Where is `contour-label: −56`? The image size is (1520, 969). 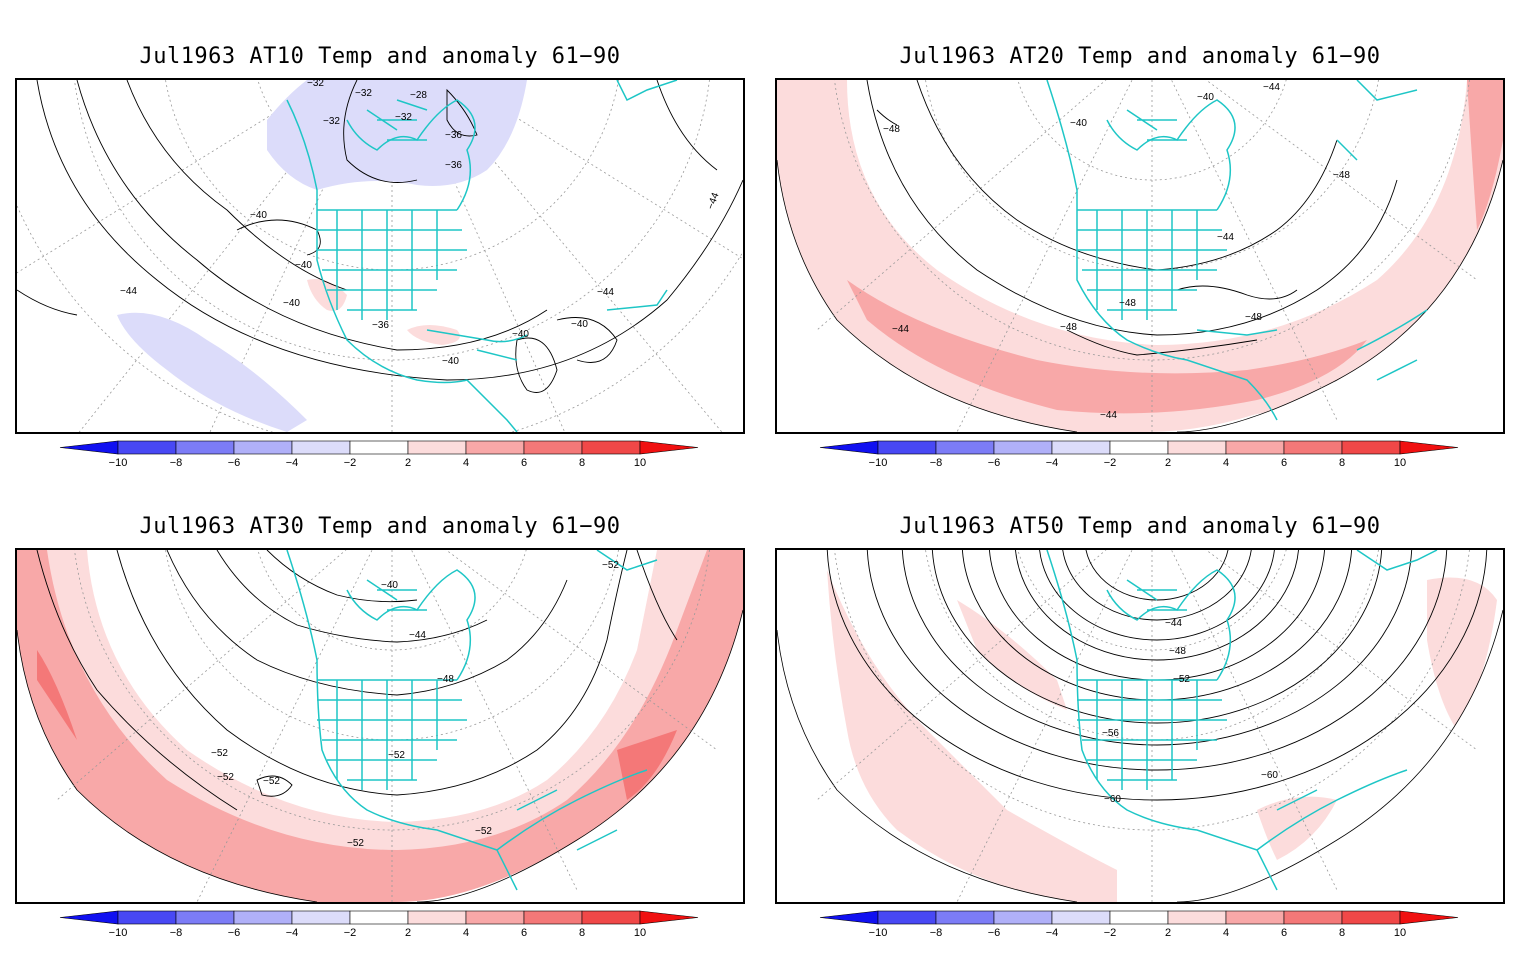 contour-label: −56 is located at coordinates (1110, 733).